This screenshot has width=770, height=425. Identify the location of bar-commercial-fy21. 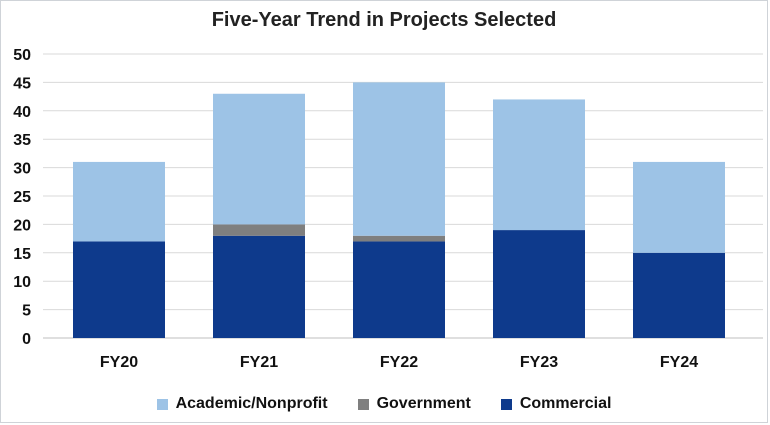
(259, 286).